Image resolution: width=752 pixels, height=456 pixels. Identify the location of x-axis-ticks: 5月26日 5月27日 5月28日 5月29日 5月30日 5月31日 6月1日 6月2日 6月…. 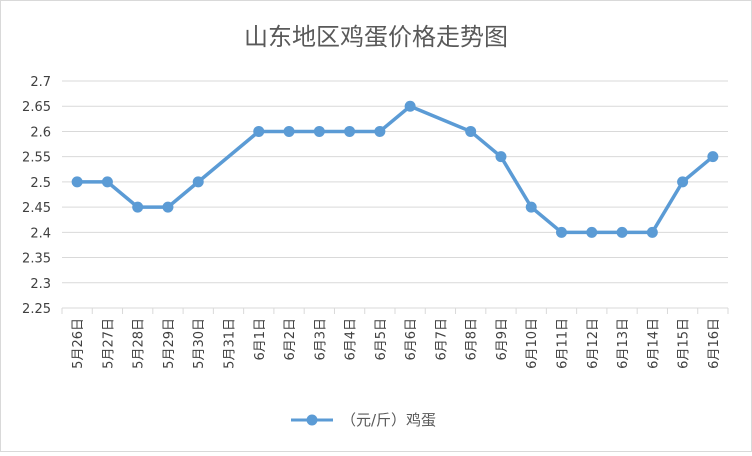
(395, 338).